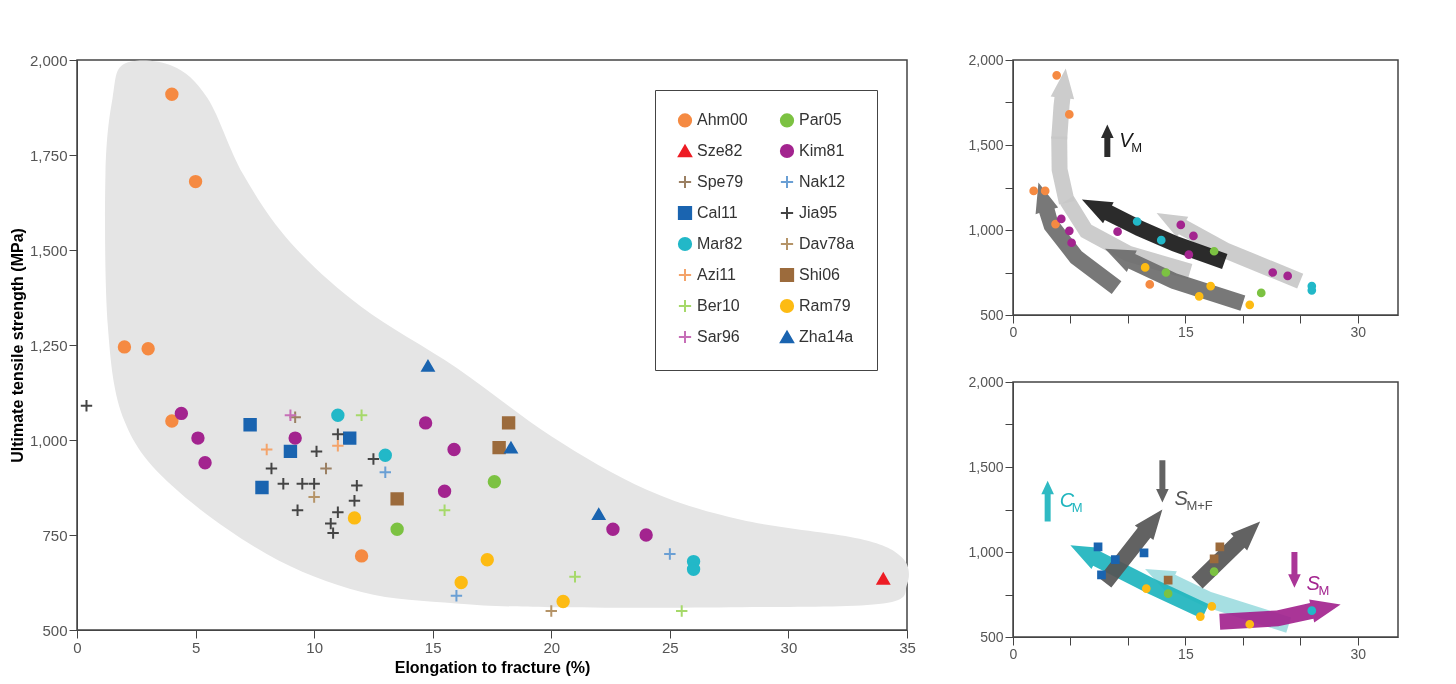 The image size is (1456, 684). What do you see at coordinates (48, 155) in the screenshot?
I see `y-tick-label: 1,750` at bounding box center [48, 155].